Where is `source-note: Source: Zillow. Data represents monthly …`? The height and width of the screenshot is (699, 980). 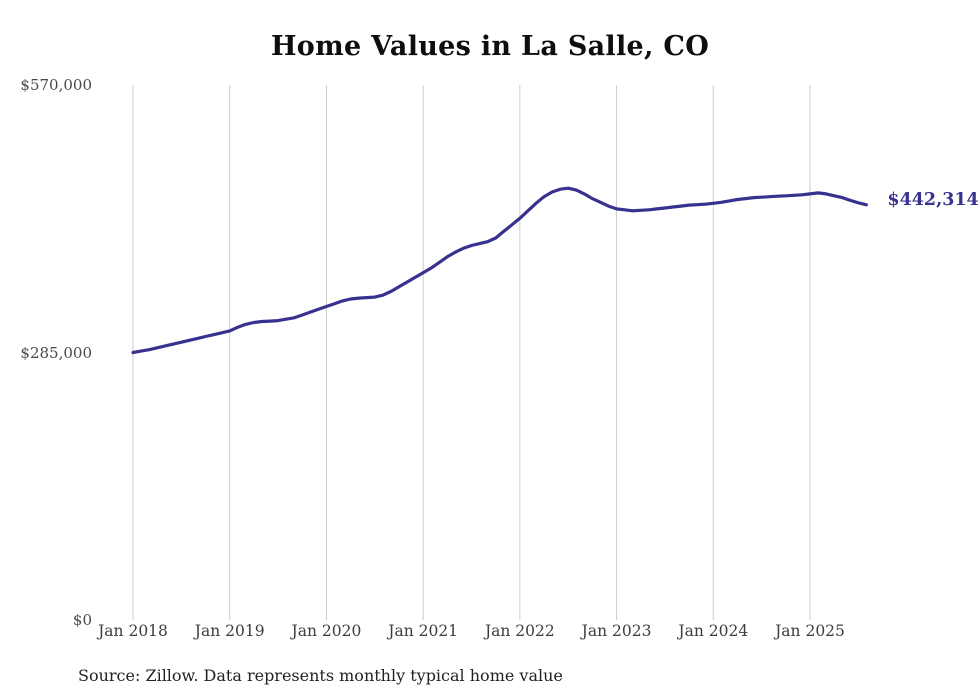 source-note: Source: Zillow. Data represents monthly … is located at coordinates (320, 675).